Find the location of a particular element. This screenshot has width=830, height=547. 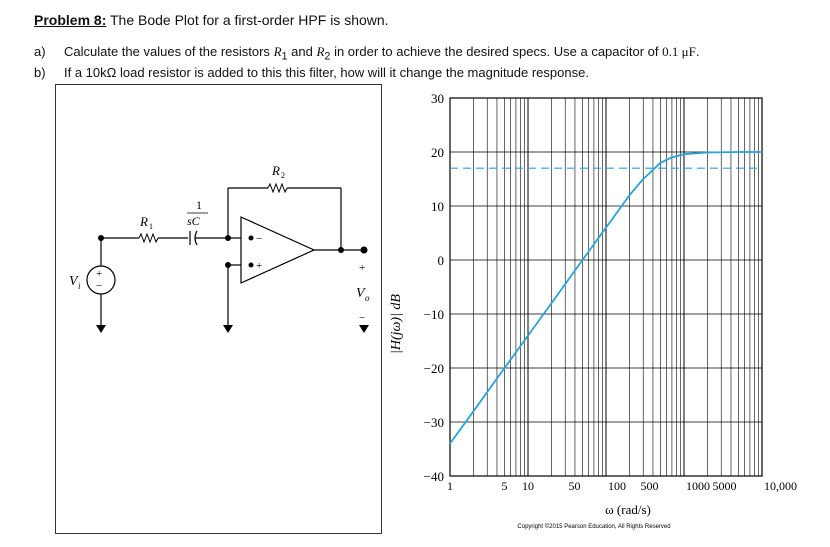

r1-resistor-icon is located at coordinates (148, 238).